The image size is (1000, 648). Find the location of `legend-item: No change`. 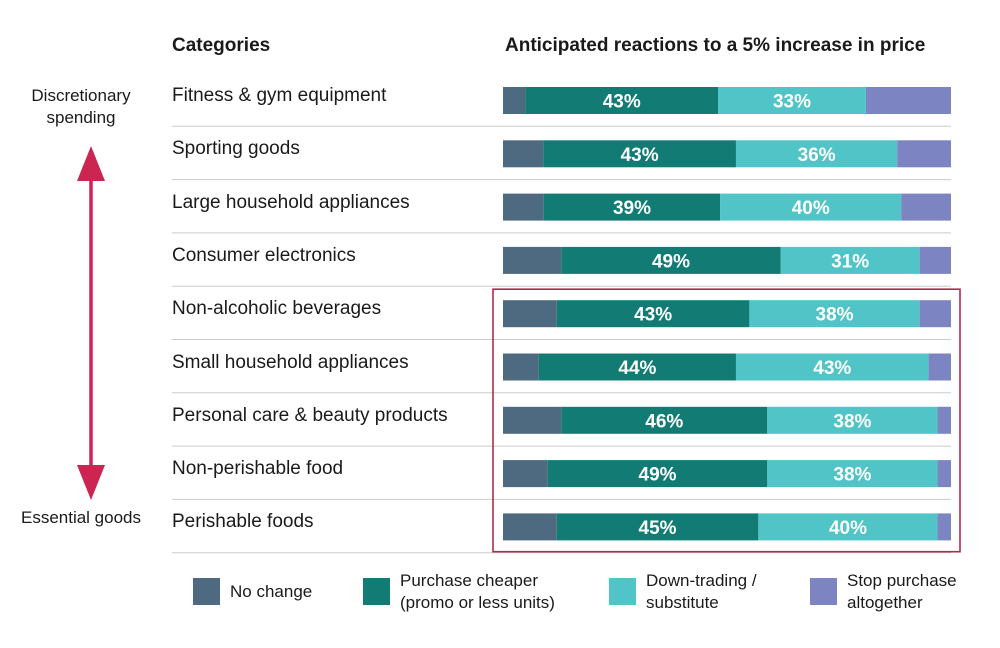

legend-item: No change is located at coordinates (252, 587).